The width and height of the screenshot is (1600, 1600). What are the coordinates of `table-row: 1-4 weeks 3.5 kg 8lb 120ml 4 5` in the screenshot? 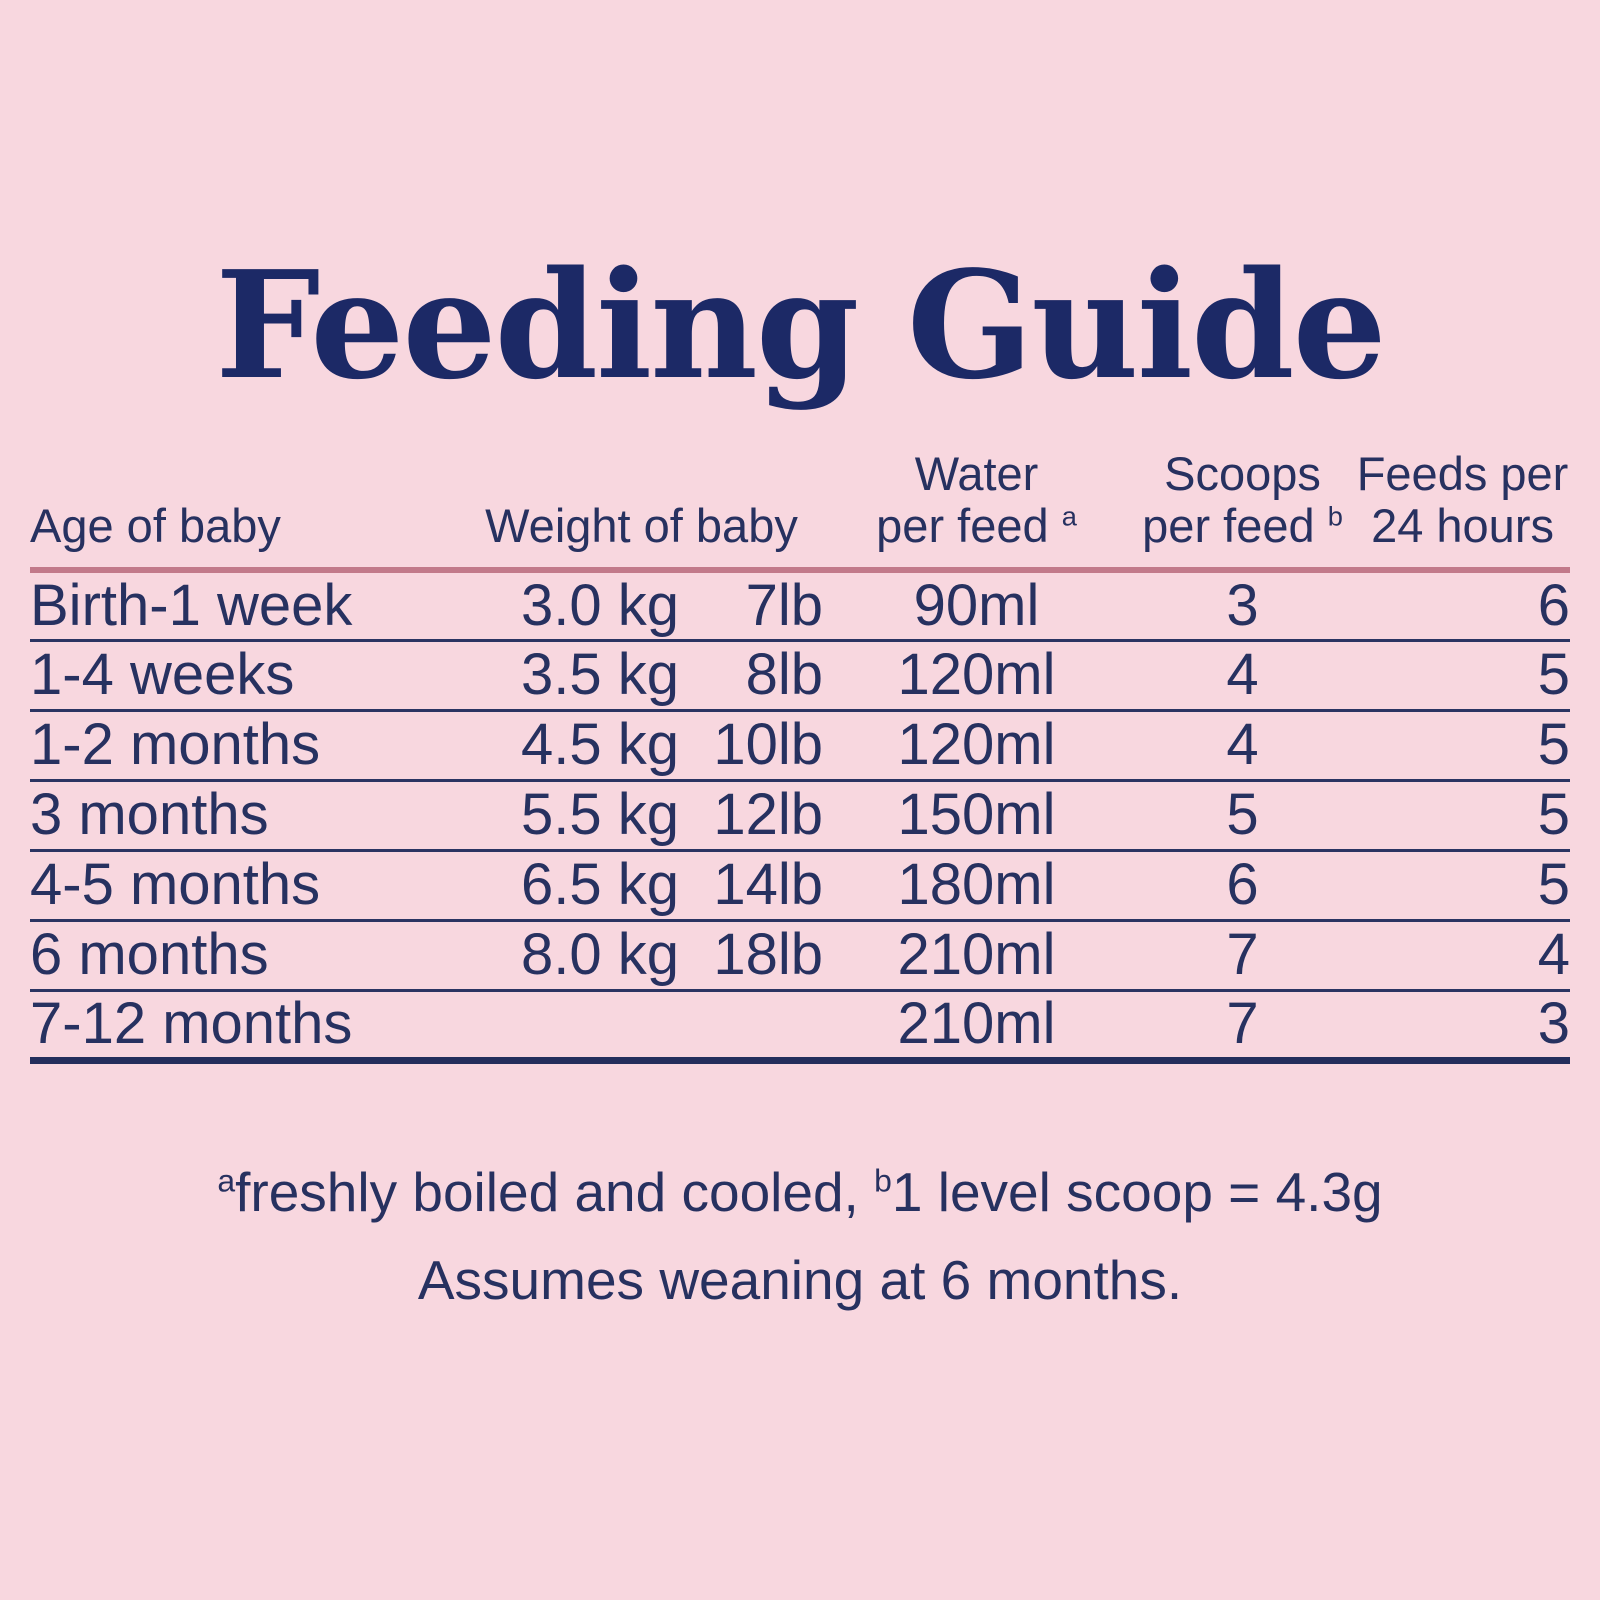 It's located at (800, 676).